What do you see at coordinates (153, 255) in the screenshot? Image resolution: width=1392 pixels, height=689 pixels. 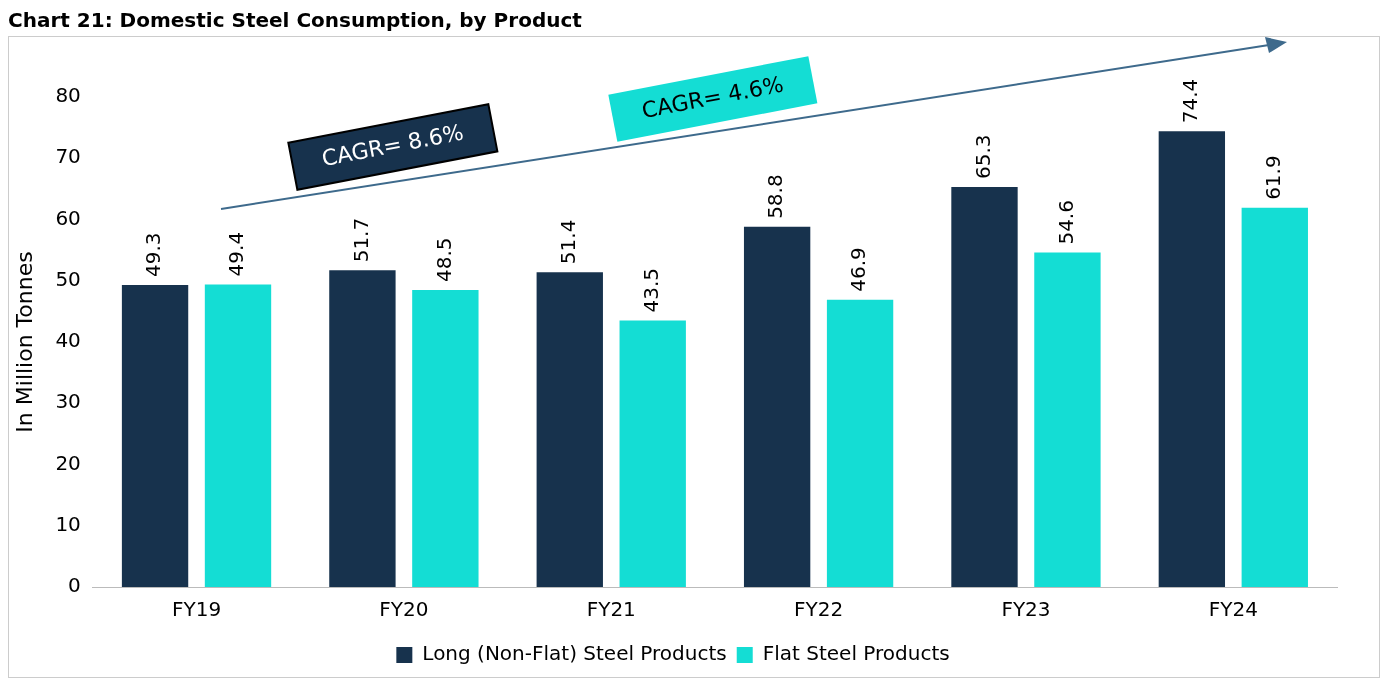 I see `data-label: 49.3` at bounding box center [153, 255].